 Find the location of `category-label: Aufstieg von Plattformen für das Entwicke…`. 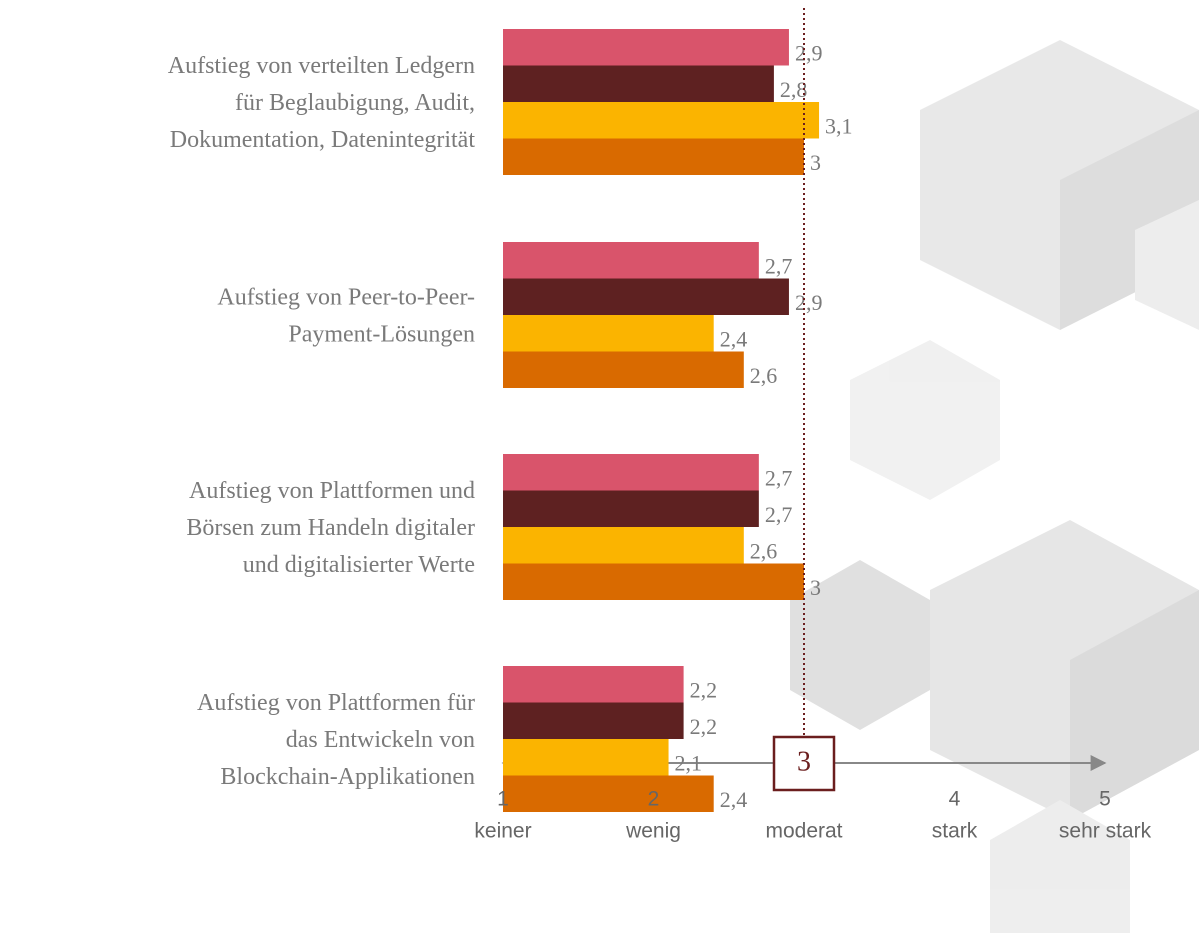

category-label: Aufstieg von Plattformen für das Entwicke… is located at coordinates (336, 740).